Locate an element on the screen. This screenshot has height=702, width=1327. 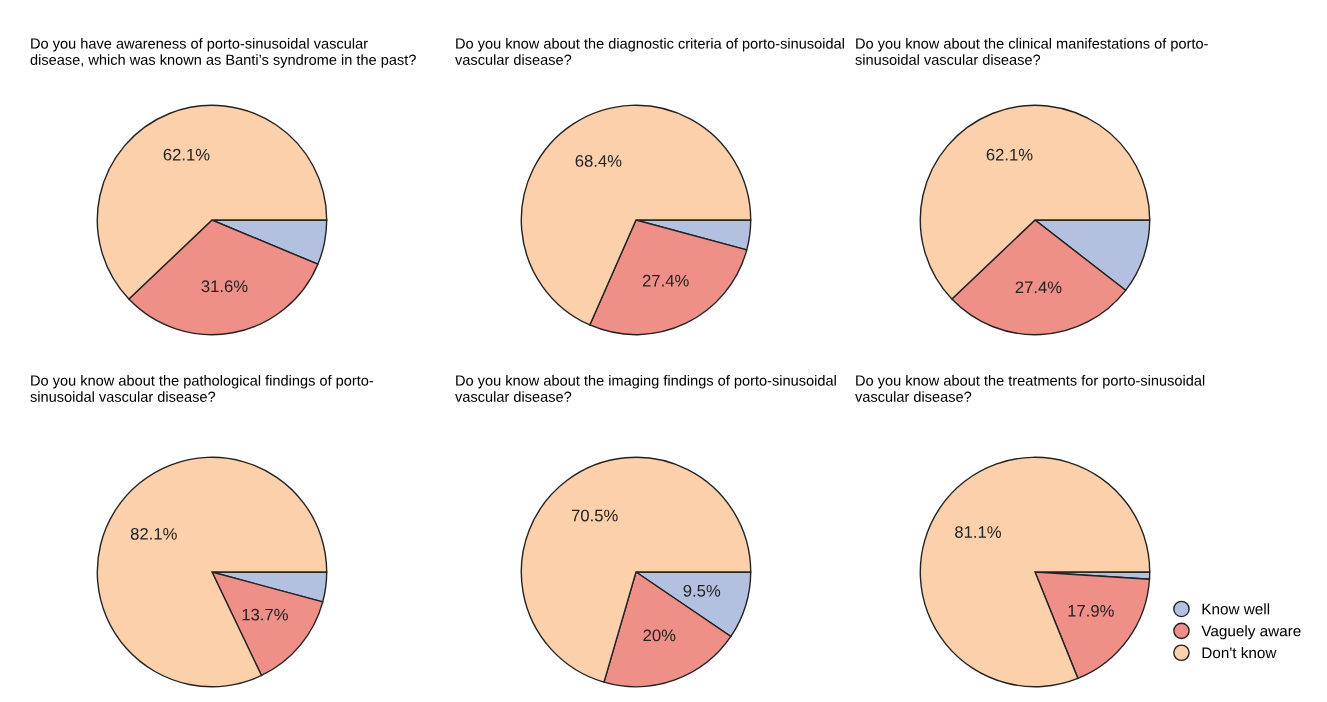
data-label: 17.9% is located at coordinates (1091, 610).